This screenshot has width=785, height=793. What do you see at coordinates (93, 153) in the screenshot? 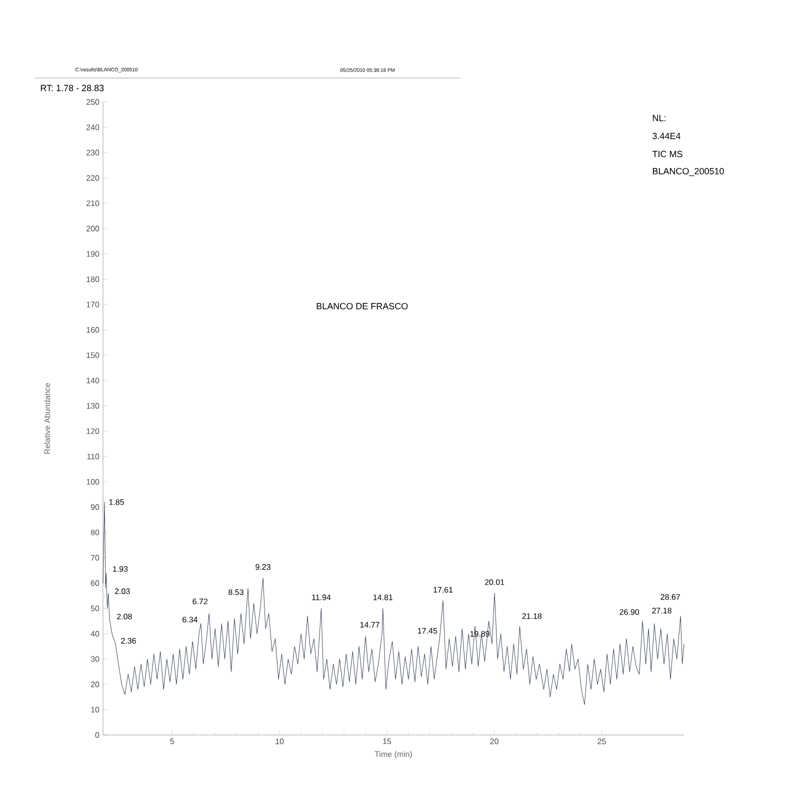
I see `y-tick-label: 230` at bounding box center [93, 153].